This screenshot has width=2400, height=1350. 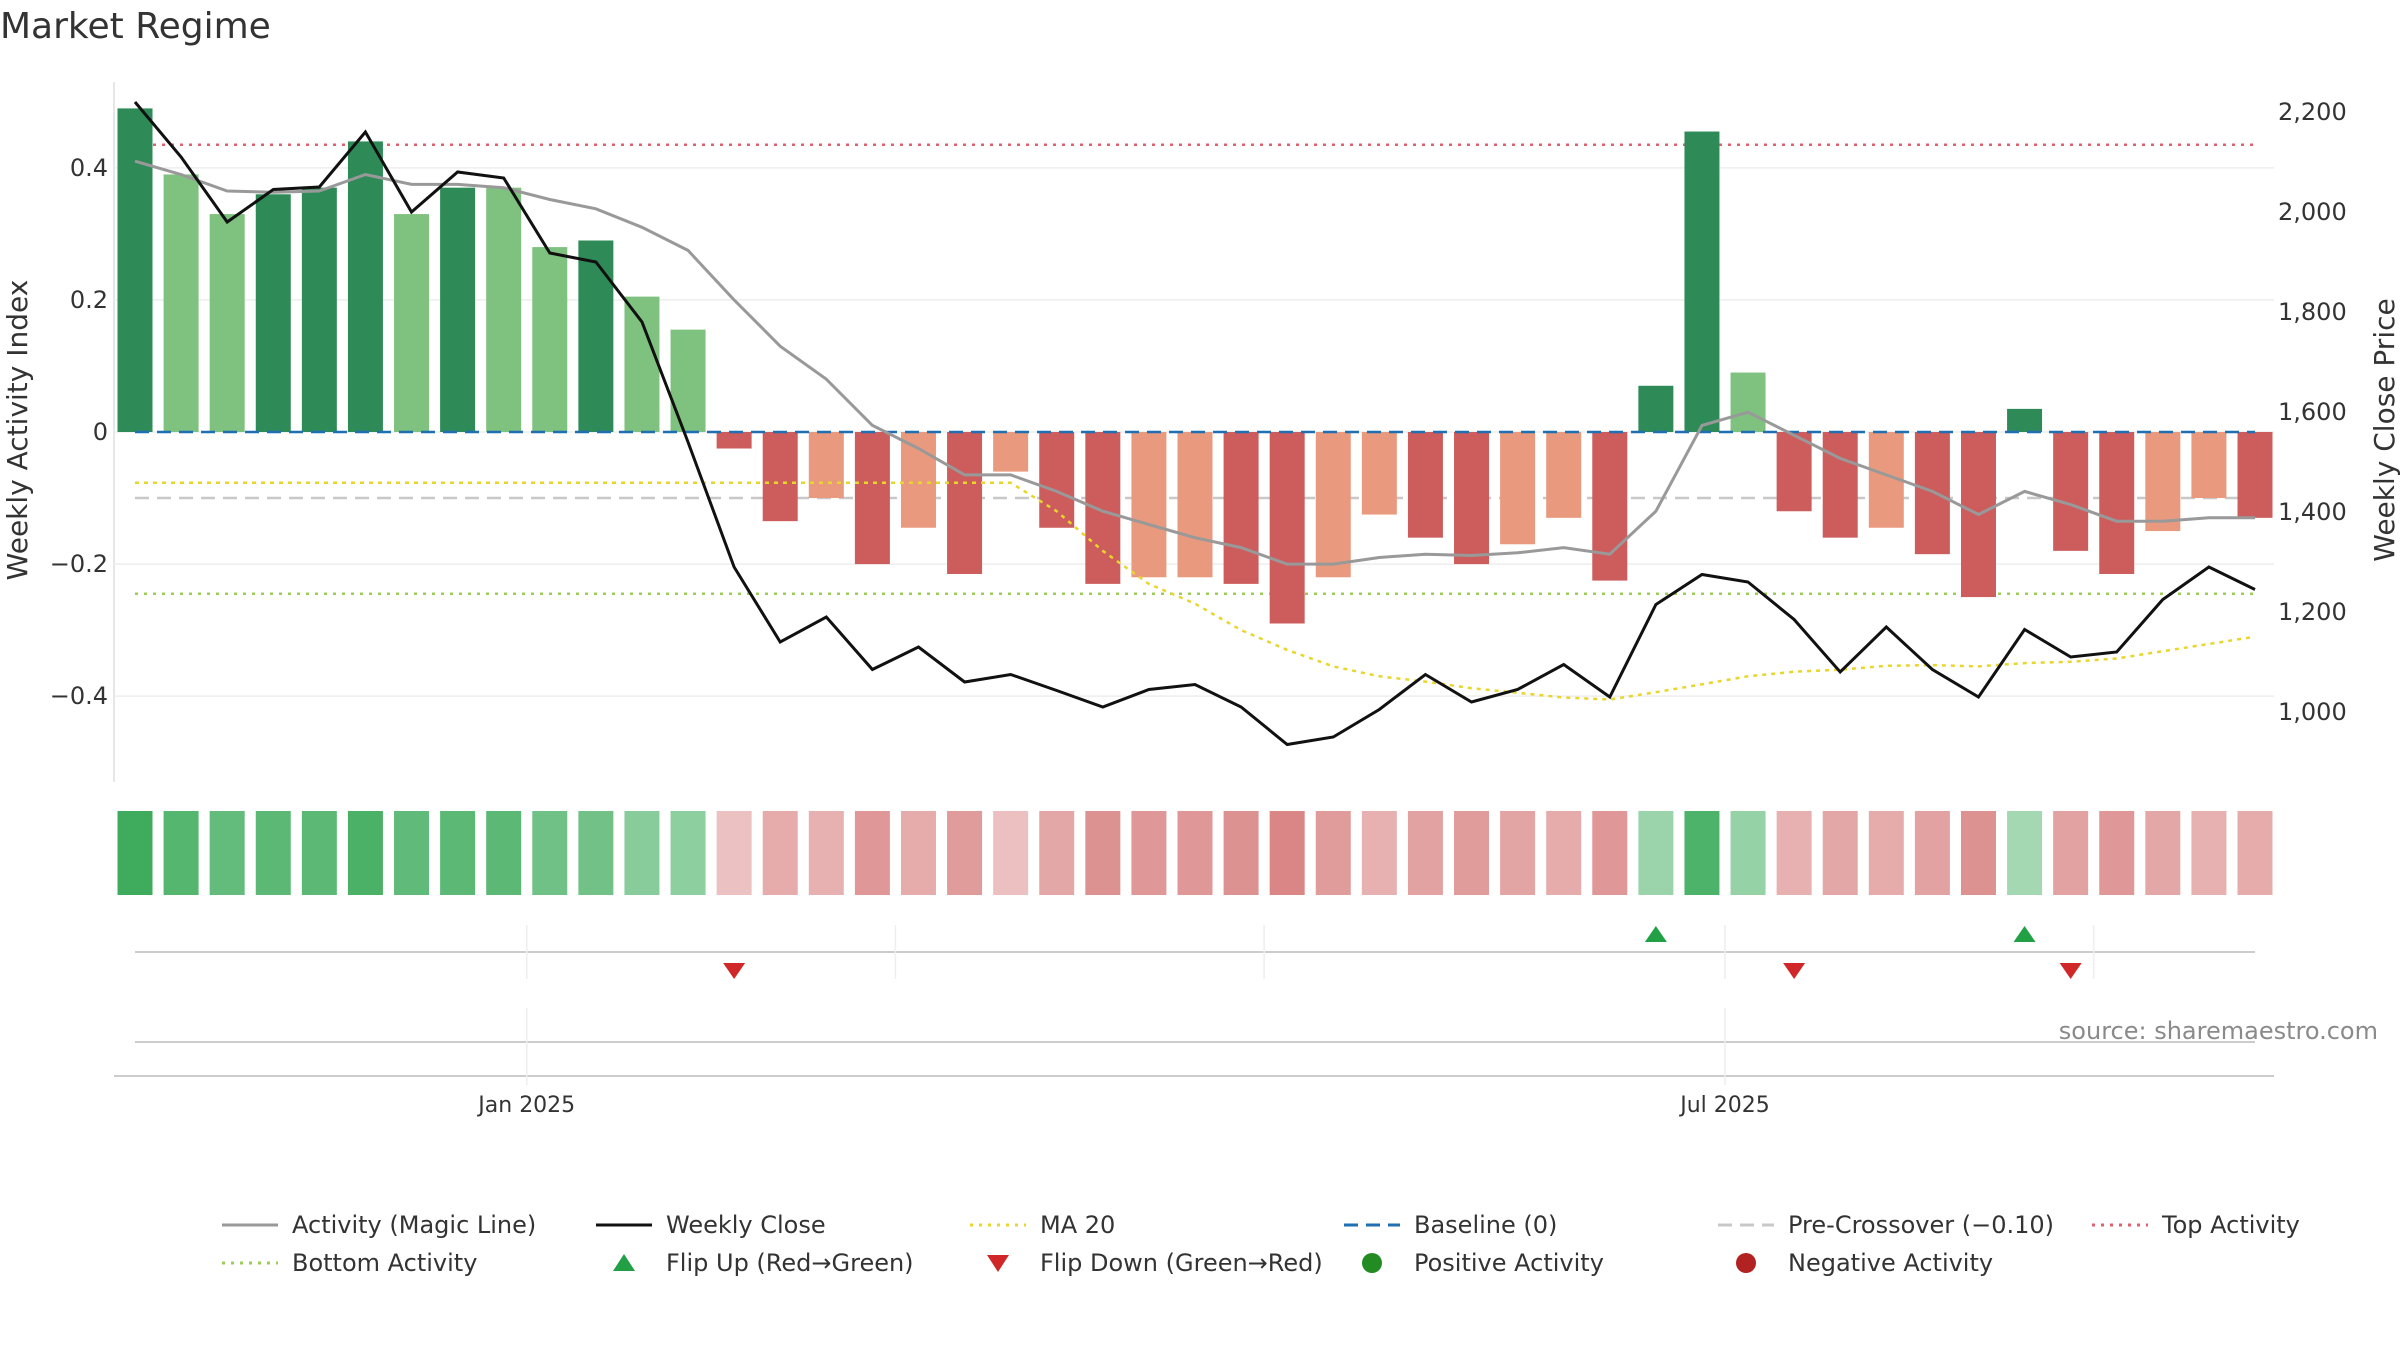 I want to click on flip-markers, so click(x=1402, y=952).